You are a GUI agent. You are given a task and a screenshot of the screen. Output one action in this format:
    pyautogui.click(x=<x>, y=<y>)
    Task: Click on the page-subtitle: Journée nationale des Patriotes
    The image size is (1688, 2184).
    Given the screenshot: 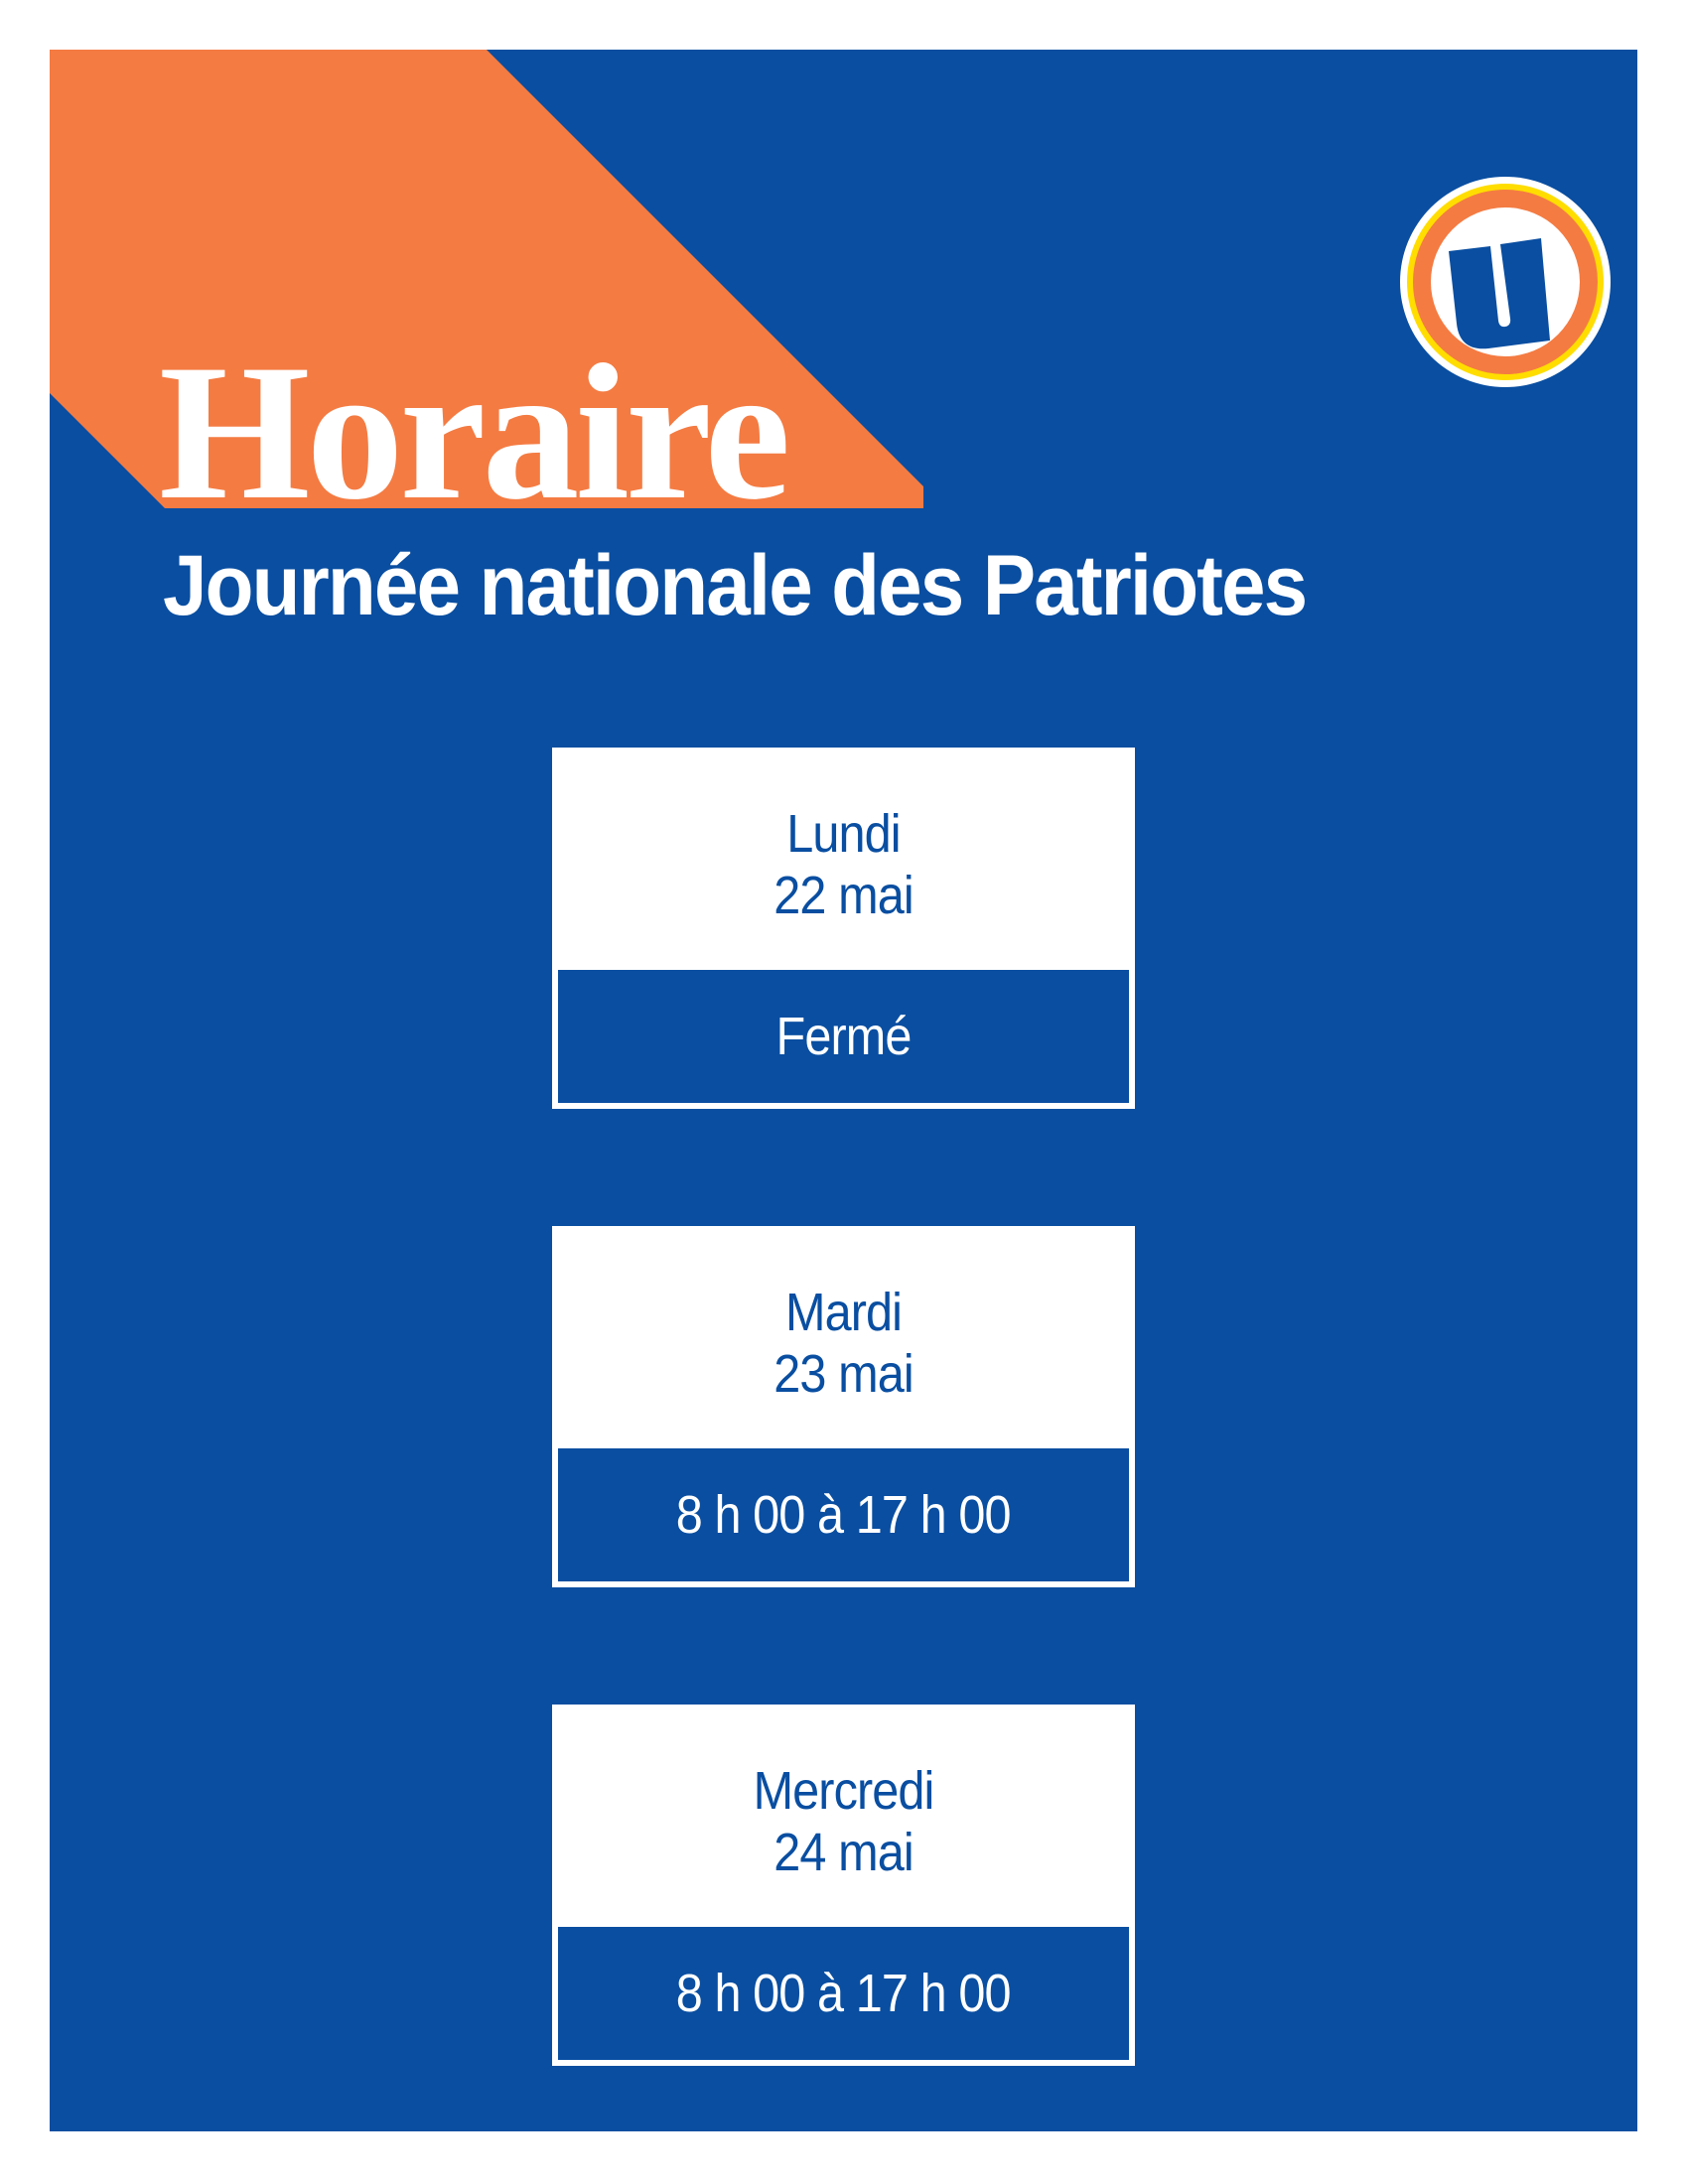 What is the action you would take?
    pyautogui.click(x=735, y=585)
    